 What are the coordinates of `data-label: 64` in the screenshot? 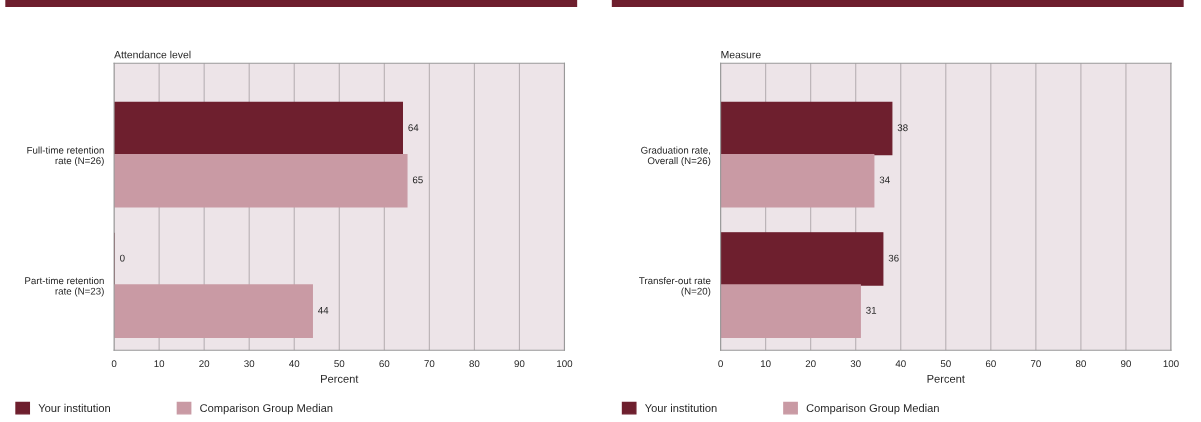 It's located at (413, 128).